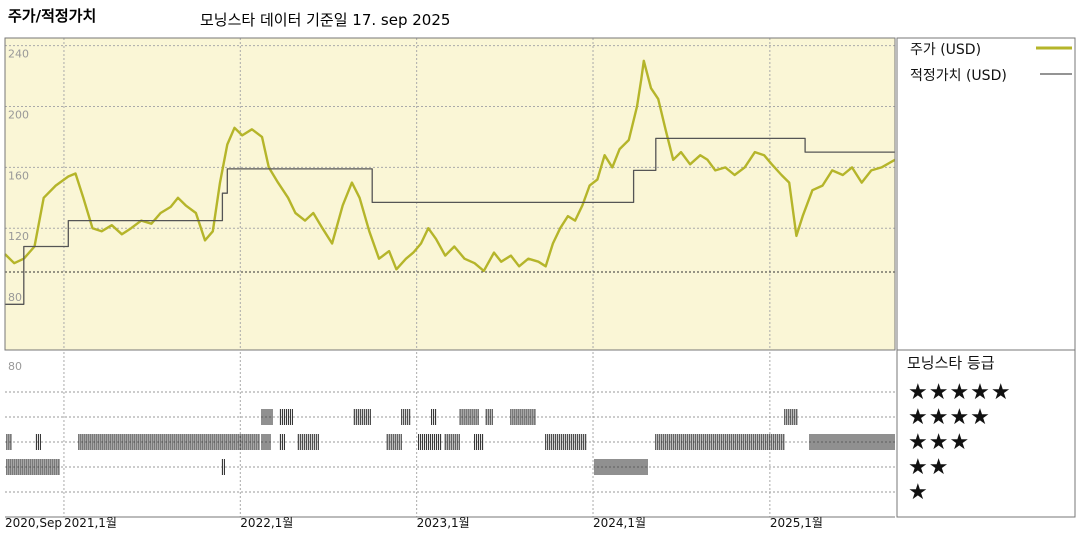 Image resolution: width=1080 pixels, height=540 pixels. Describe the element at coordinates (928, 467) in the screenshot. I see `rating-2-stars: ★★` at that location.